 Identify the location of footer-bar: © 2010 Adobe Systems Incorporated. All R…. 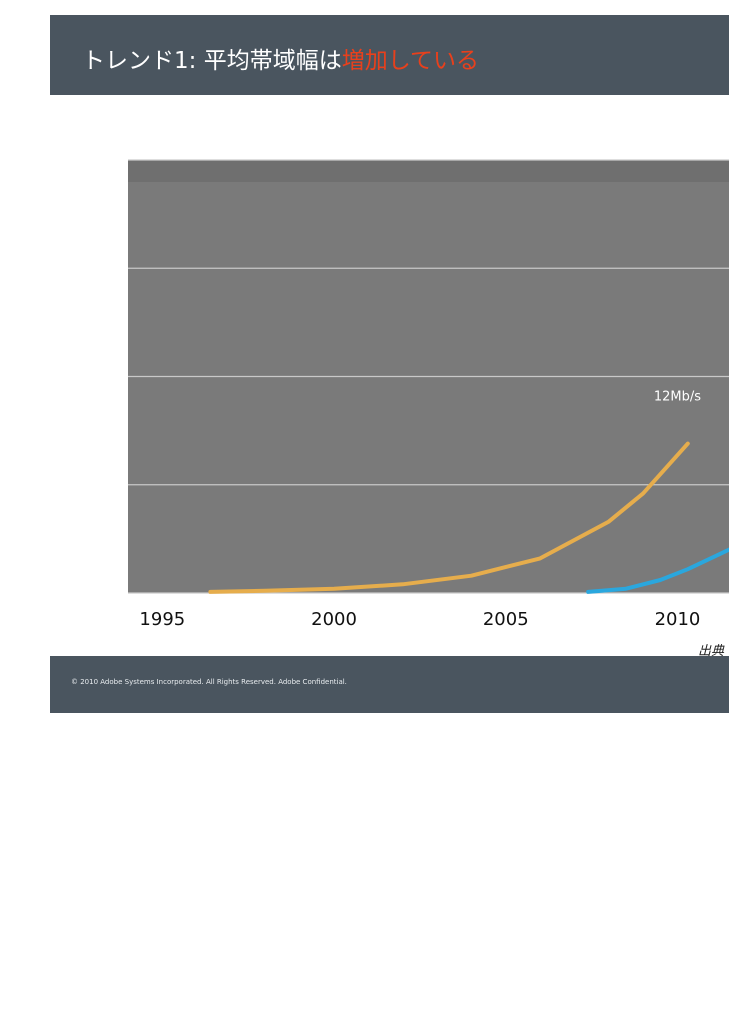
(389, 684).